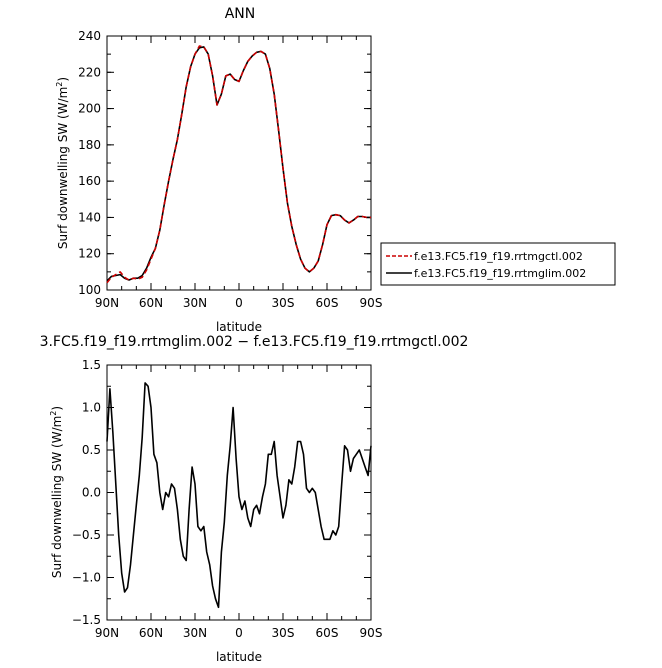  I want to click on top-chart-y-tick-label: 200, so click(89, 109).